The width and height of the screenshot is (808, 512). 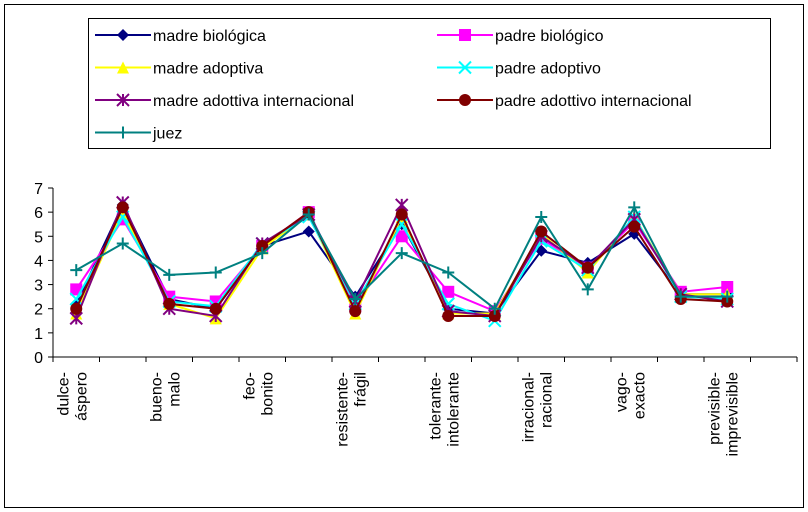 I want to click on y-tick-label: 4, so click(x=38, y=261).